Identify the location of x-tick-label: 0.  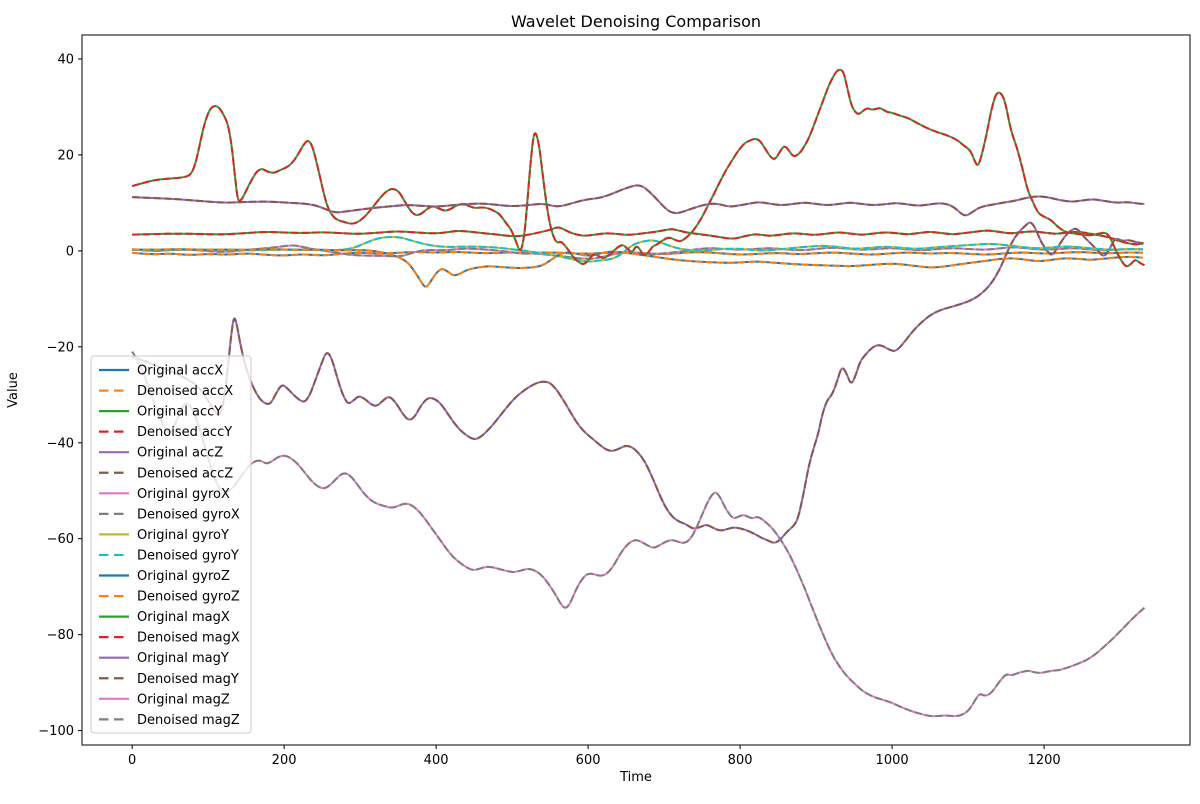
(132, 760).